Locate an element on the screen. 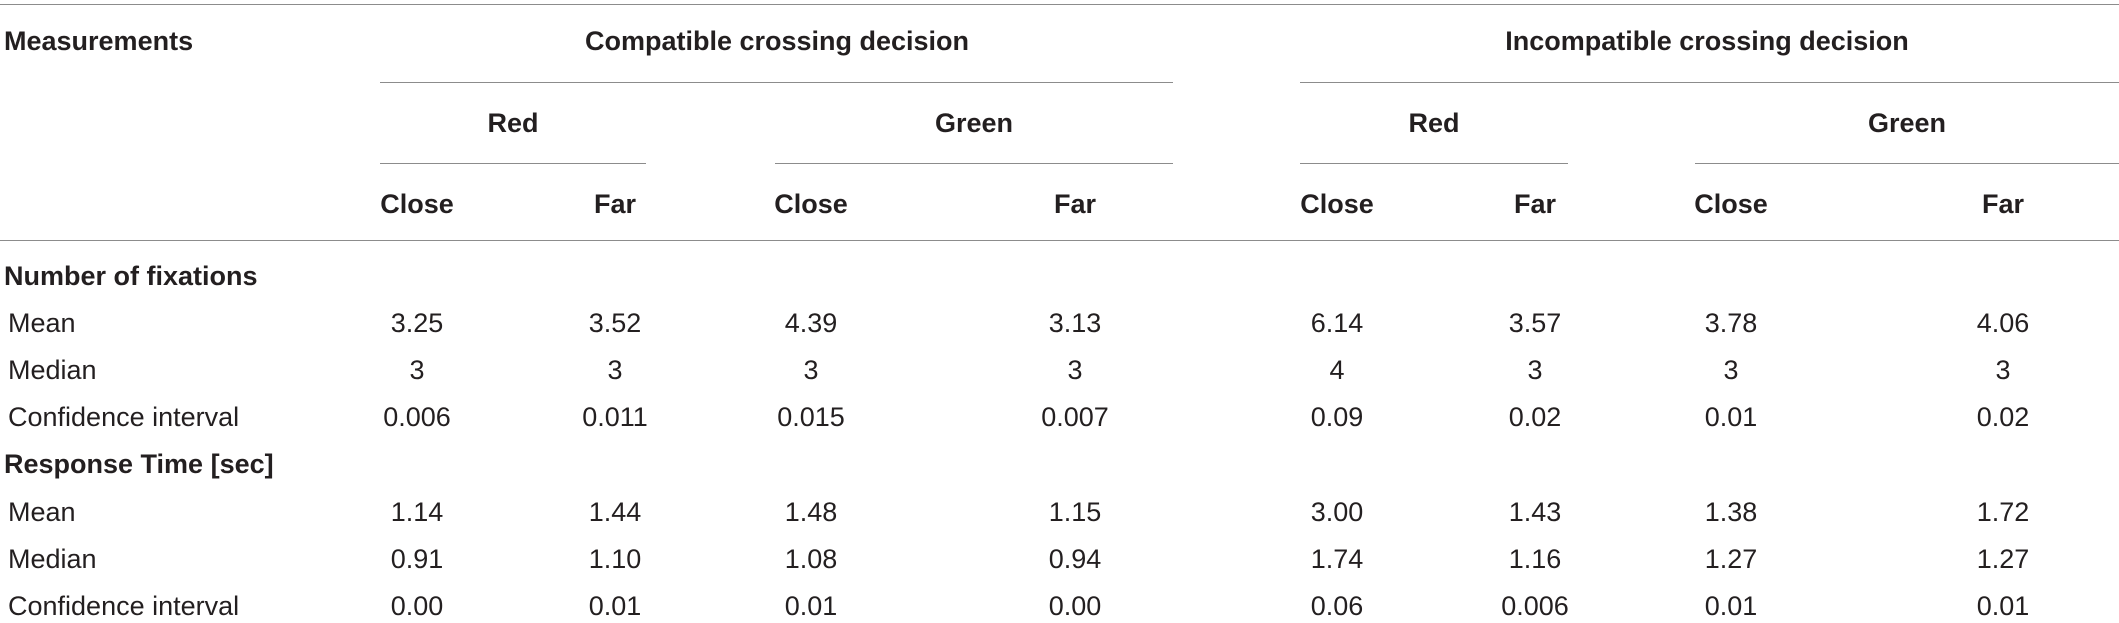 The height and width of the screenshot is (623, 2119). table-cell: 0.09 is located at coordinates (1337, 417).